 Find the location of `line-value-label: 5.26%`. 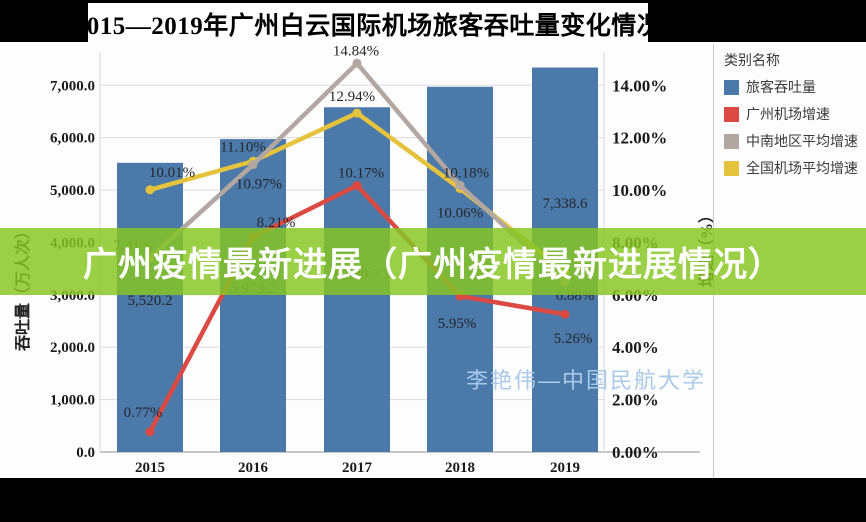

line-value-label: 5.26% is located at coordinates (573, 339).